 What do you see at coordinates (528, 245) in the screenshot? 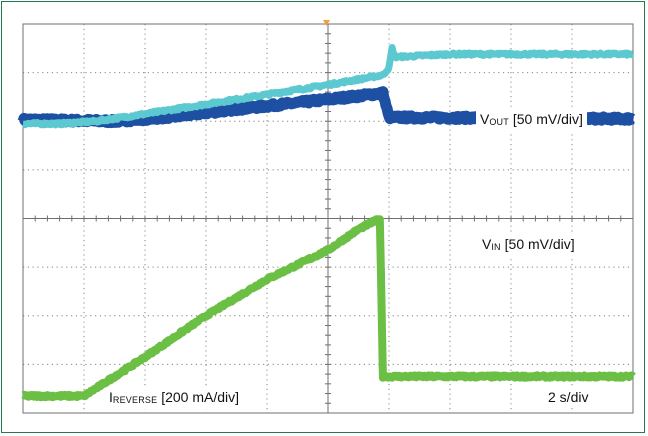
I see `vin-label: VIN [50 mV/div]` at bounding box center [528, 245].